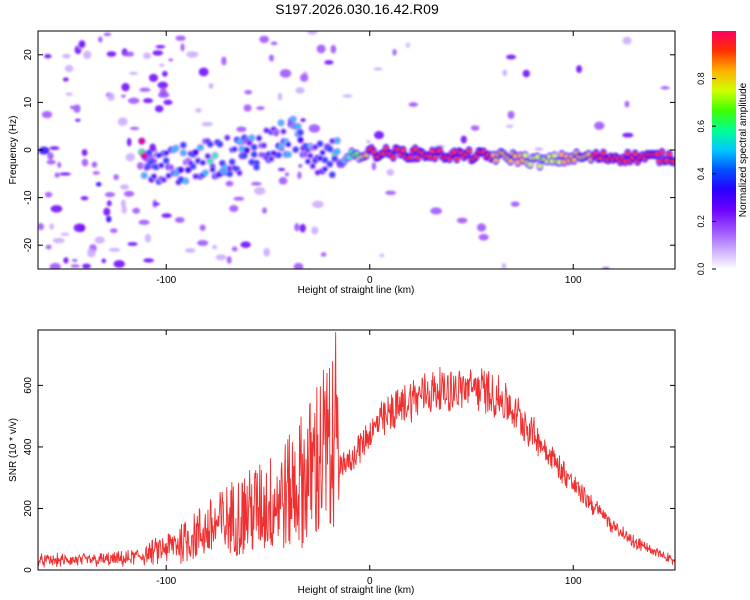 The image size is (750, 600). Describe the element at coordinates (573, 280) in the screenshot. I see `x-tick-label: 100` at that location.